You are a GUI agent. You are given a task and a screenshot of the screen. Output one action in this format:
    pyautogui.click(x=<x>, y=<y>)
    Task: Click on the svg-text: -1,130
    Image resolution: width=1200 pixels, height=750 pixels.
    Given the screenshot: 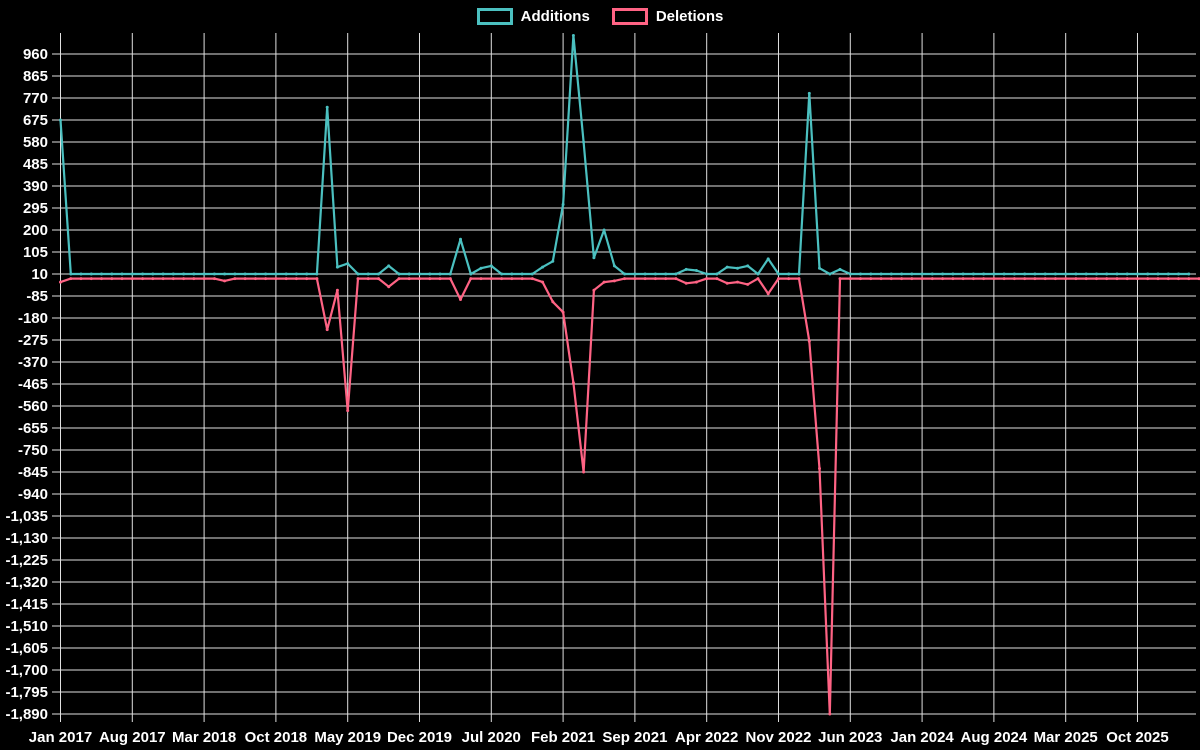 What is the action you would take?
    pyautogui.click(x=26, y=538)
    